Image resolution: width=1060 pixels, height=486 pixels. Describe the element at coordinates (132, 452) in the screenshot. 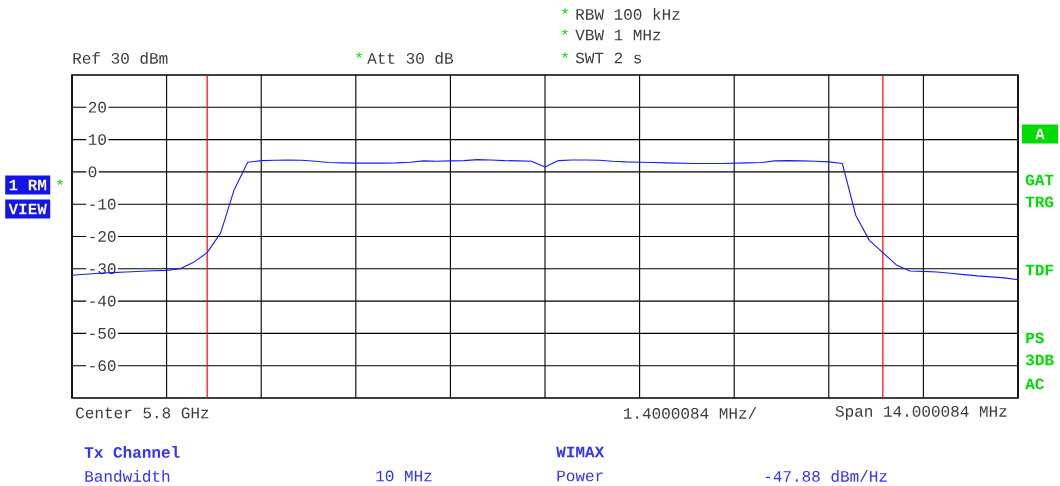

I see `text: Tx Channel` at that location.